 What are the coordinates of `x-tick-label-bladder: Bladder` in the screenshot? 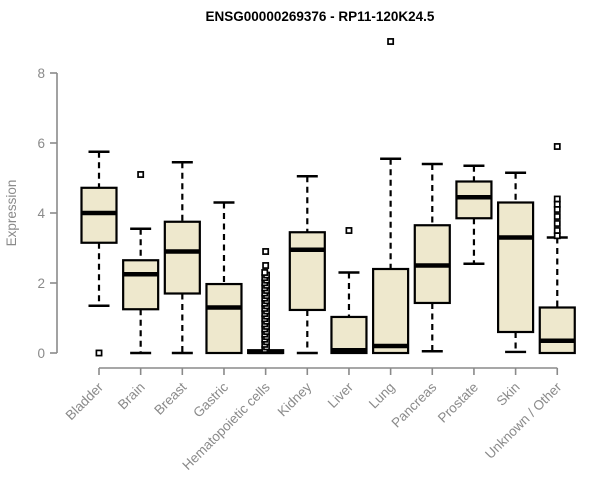 It's located at (85, 401).